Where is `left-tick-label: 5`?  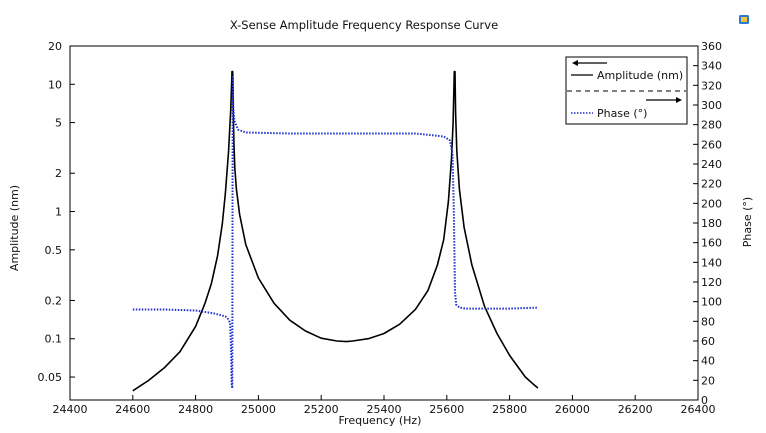
left-tick-label: 5 is located at coordinates (58, 123).